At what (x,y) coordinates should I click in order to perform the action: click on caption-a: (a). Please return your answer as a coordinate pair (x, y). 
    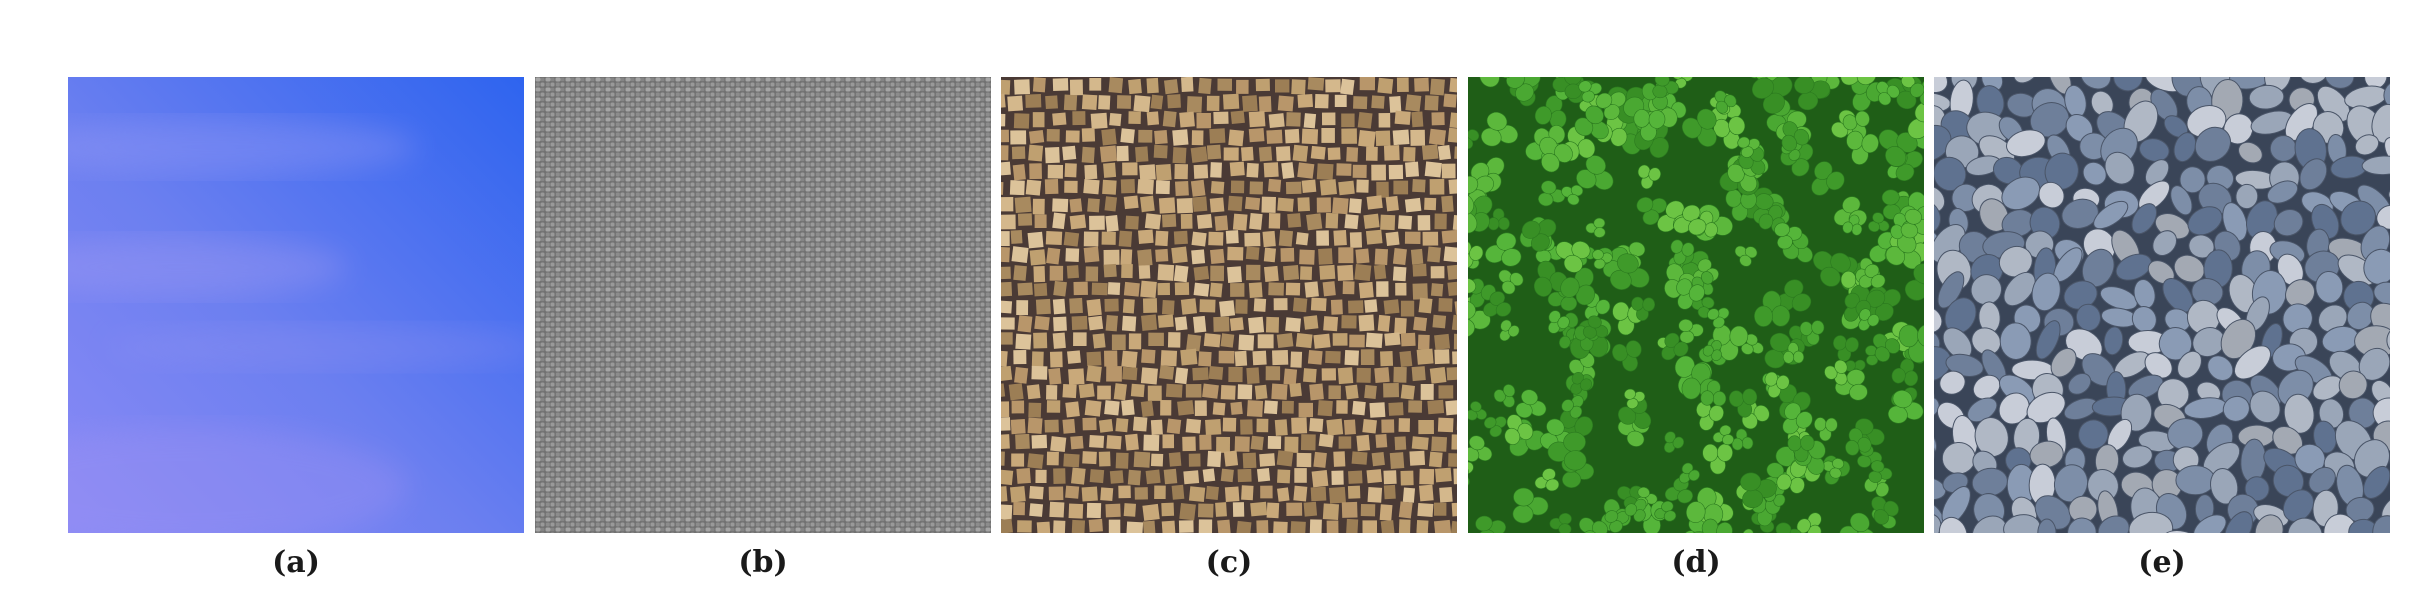
    Looking at the image, I should click on (296, 563).